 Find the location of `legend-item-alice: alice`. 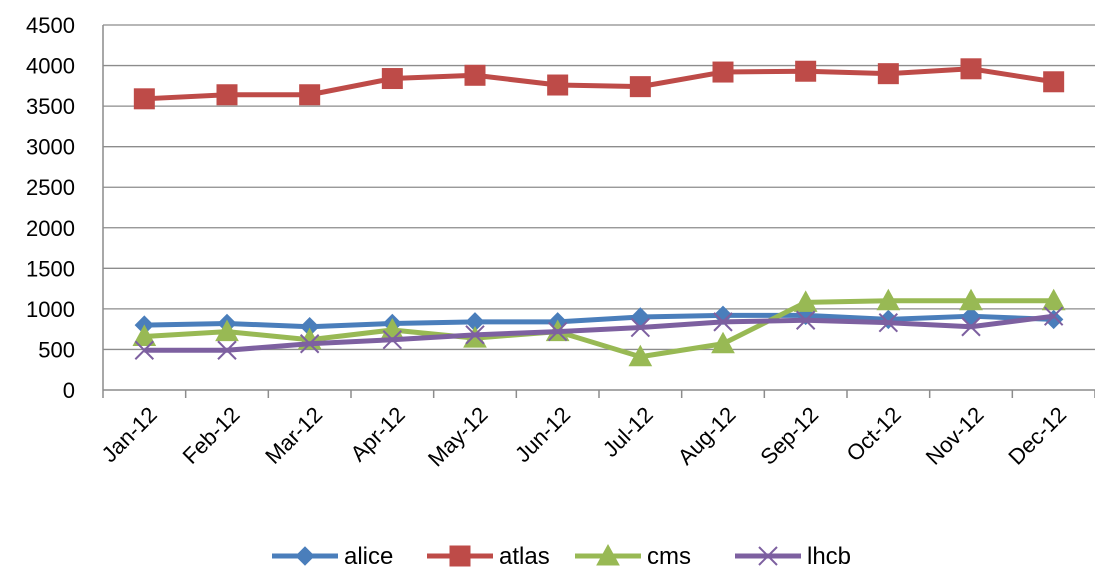

legend-item-alice: alice is located at coordinates (332, 556).